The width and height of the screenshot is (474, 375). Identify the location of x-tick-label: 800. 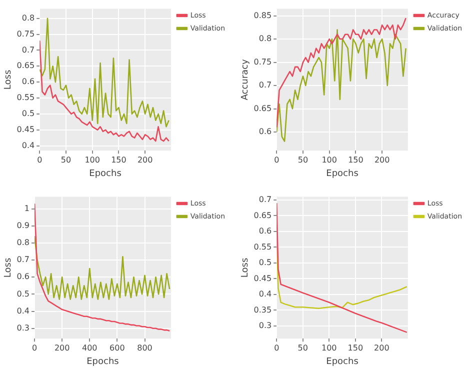
(144, 347).